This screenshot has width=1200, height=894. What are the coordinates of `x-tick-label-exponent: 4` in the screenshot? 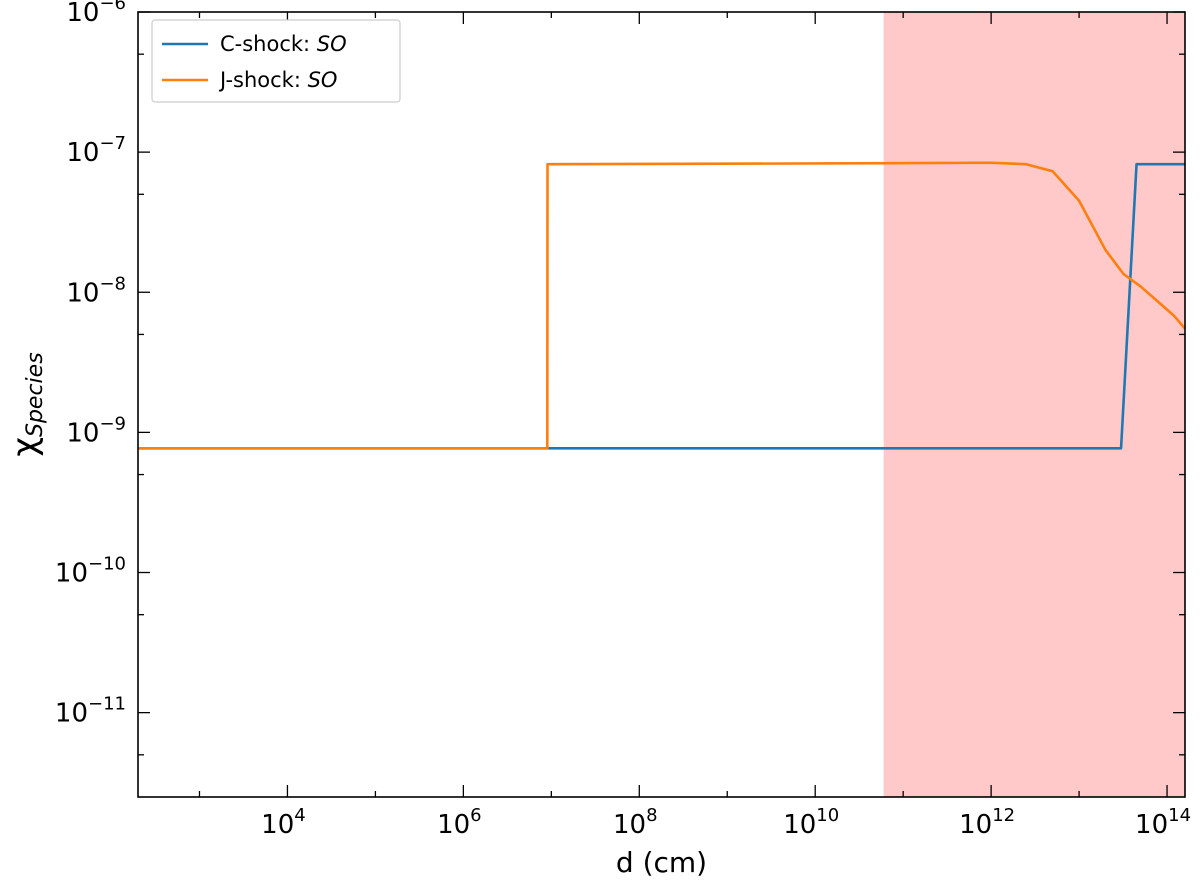 It's located at (299, 815).